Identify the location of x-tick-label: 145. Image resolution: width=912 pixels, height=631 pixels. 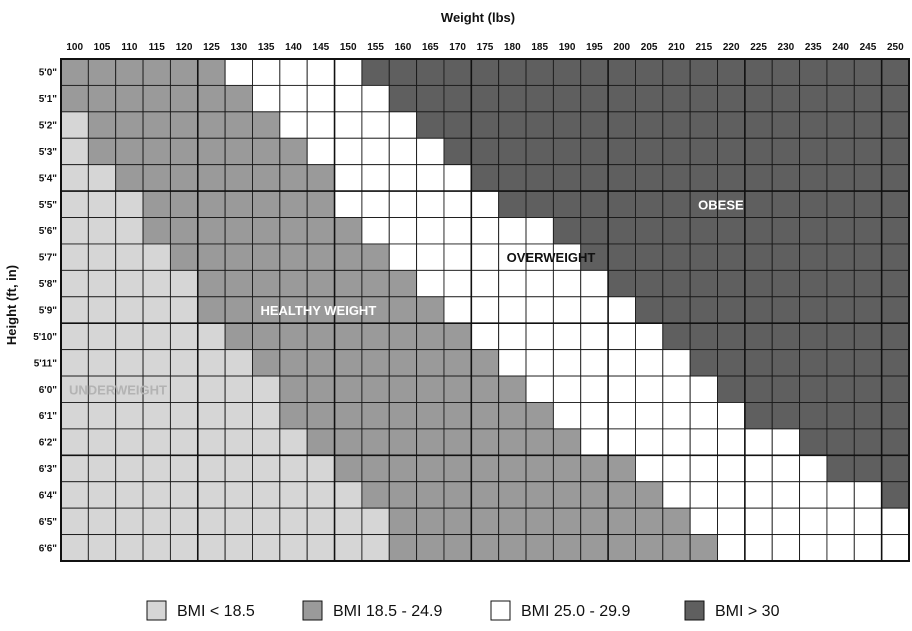
(321, 47).